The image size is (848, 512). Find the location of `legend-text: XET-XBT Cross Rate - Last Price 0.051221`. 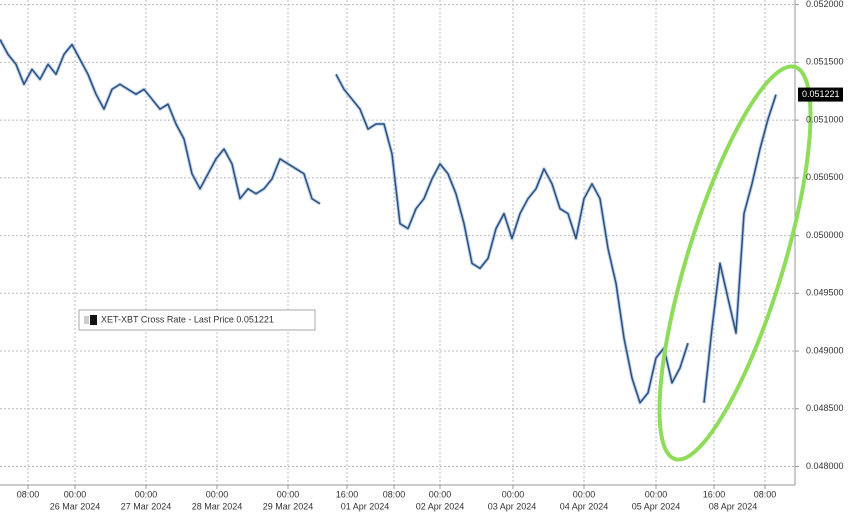

legend-text: XET-XBT Cross Rate - Last Price 0.051221 is located at coordinates (187, 320).